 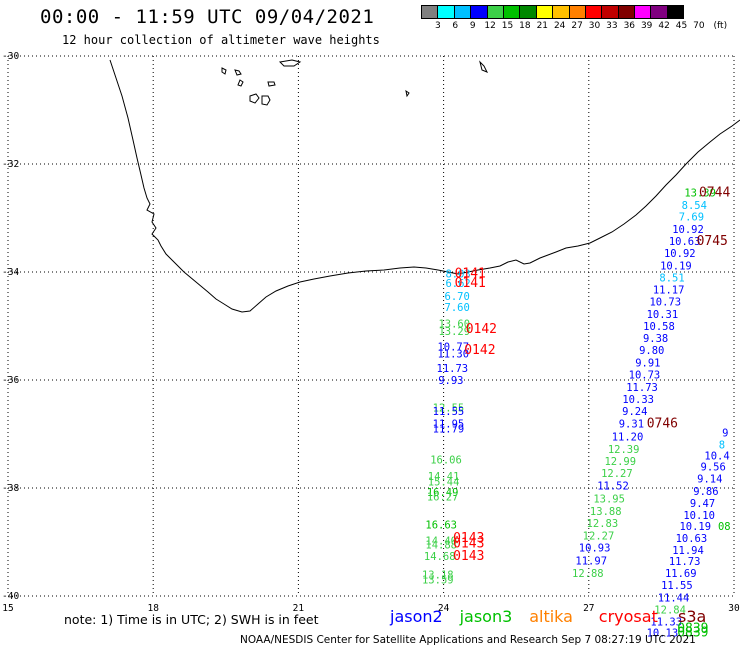 I want to click on wave-height-value: 14.40, so click(x=441, y=542).